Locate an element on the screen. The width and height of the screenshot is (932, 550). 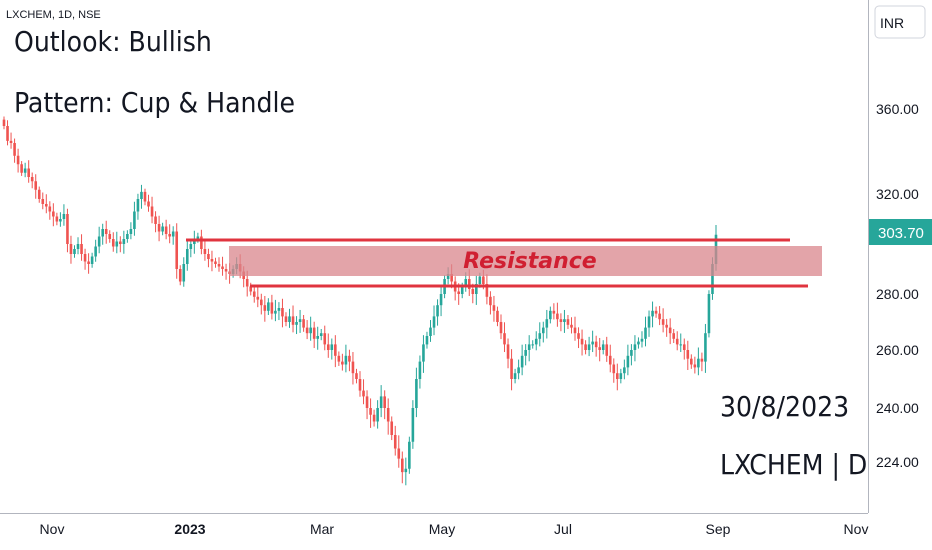
price-axis-labels: 360.00 320.00 280.00 260.00 240.00 224.00 is located at coordinates (897, 285).